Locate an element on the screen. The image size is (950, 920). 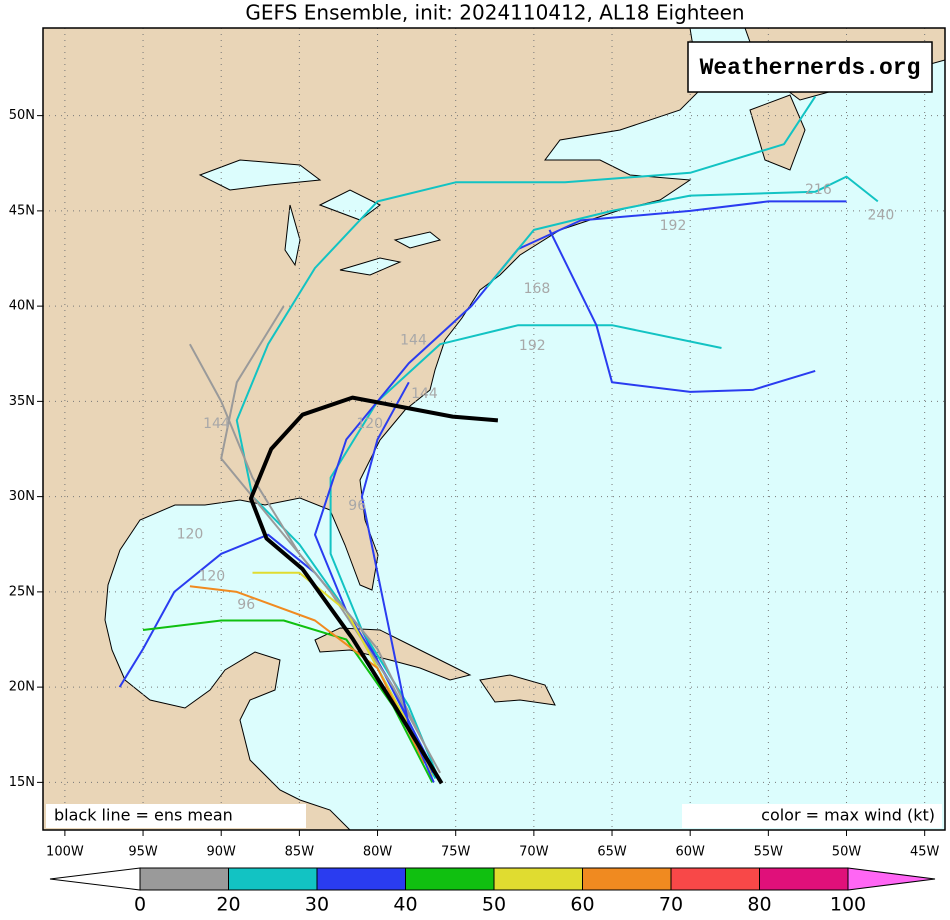
watermark: Weathernerds.org is located at coordinates (810, 68).